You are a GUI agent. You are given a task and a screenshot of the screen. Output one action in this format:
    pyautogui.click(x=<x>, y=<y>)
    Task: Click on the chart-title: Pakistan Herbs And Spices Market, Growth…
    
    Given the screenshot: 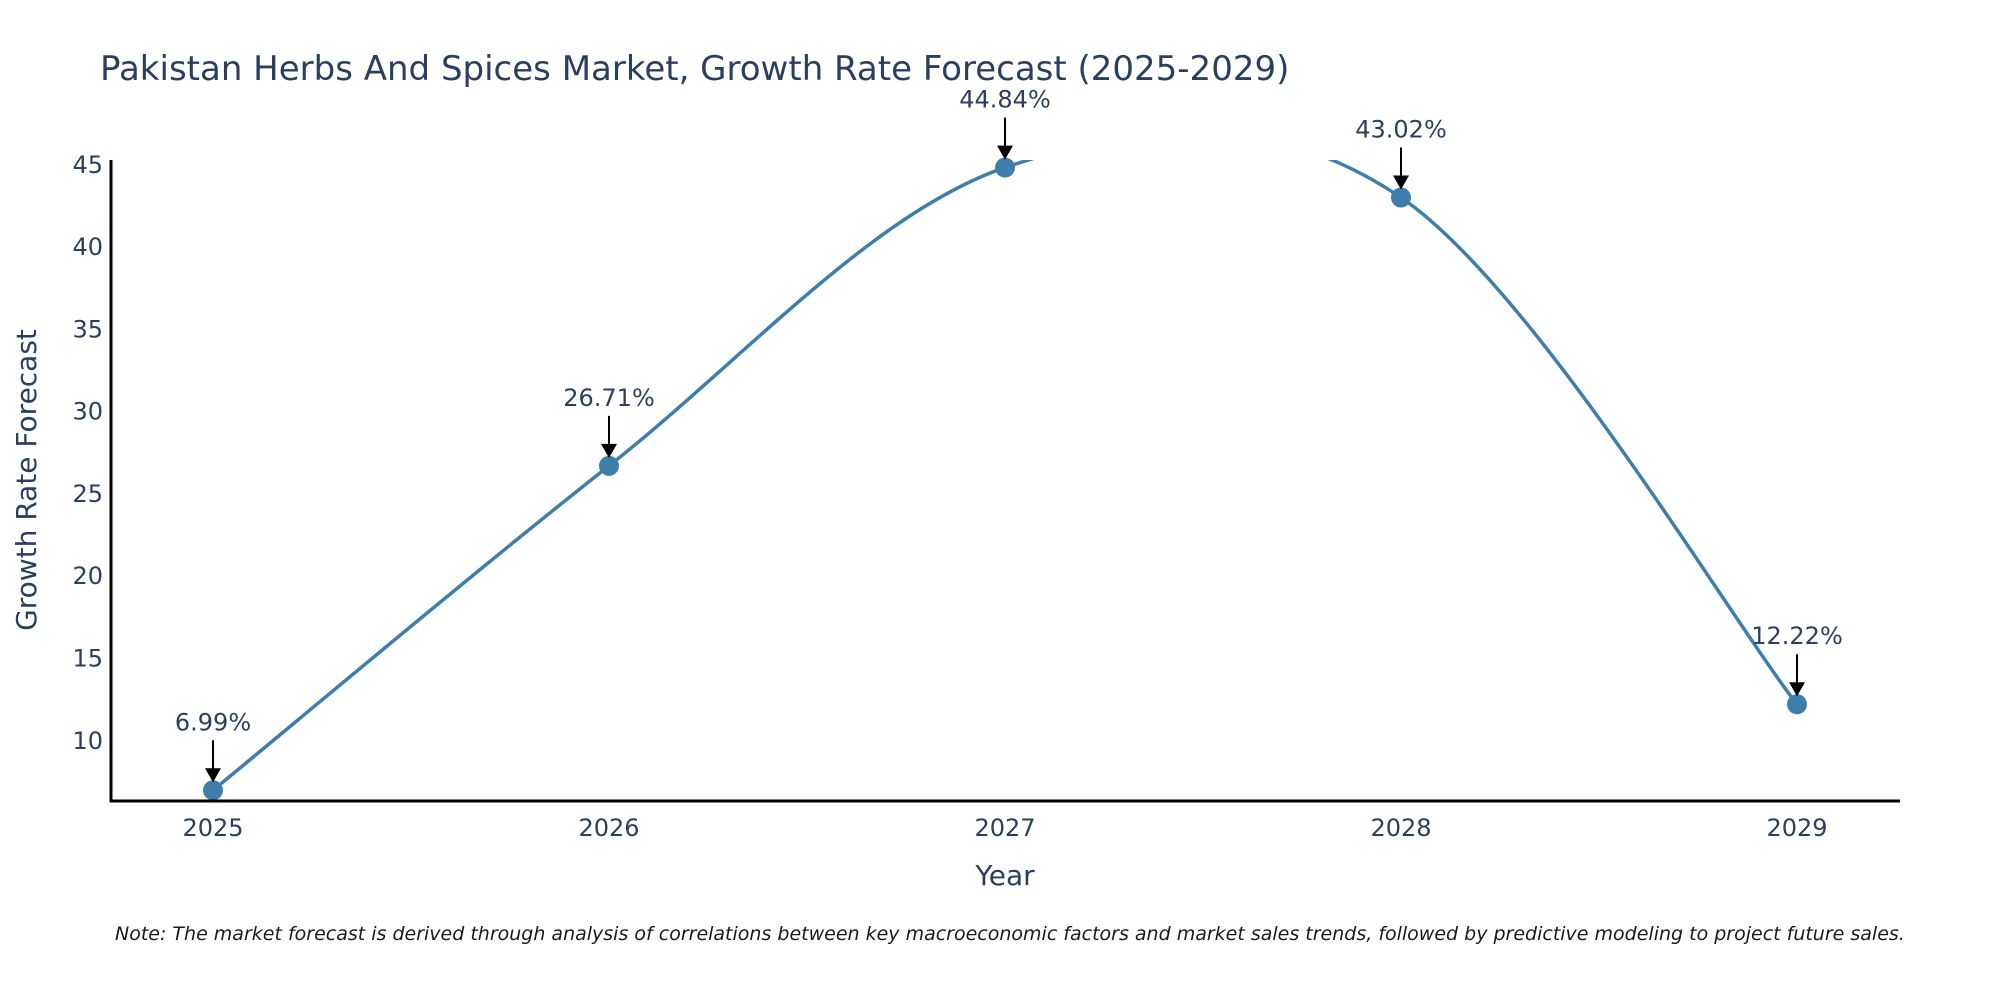 What is the action you would take?
    pyautogui.click(x=694, y=69)
    